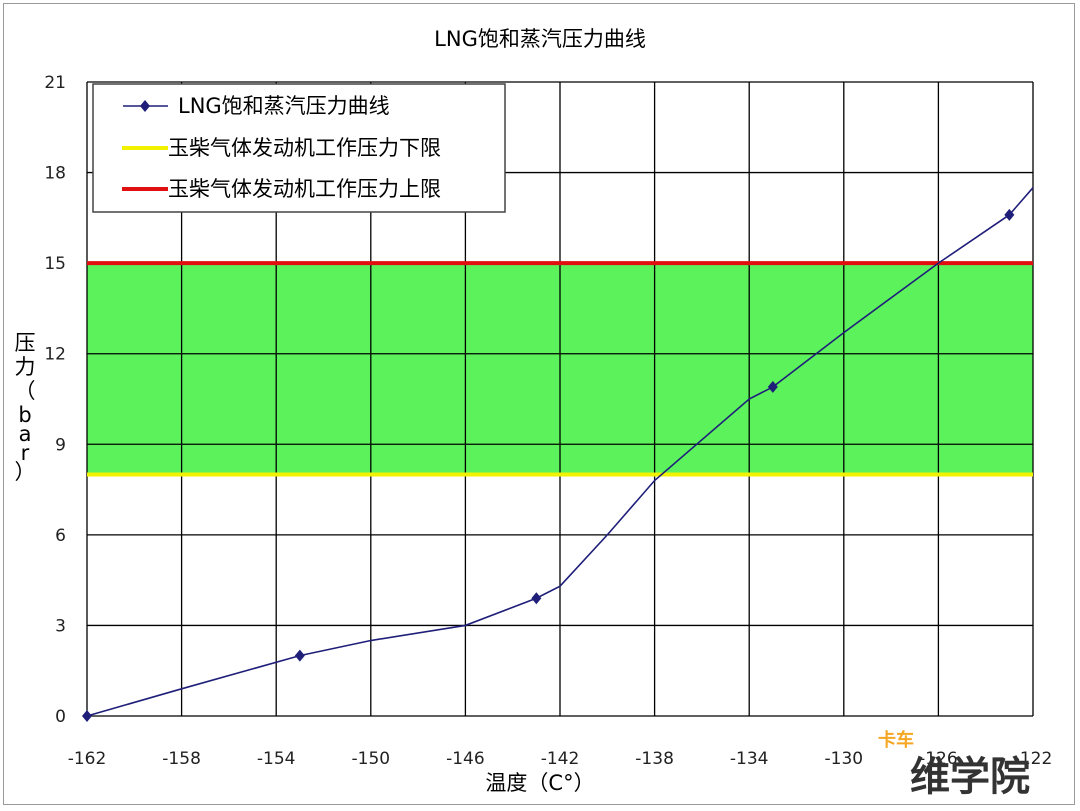 The height and width of the screenshot is (811, 1080). What do you see at coordinates (55, 264) in the screenshot?
I see `y-tick-label: 15` at bounding box center [55, 264].